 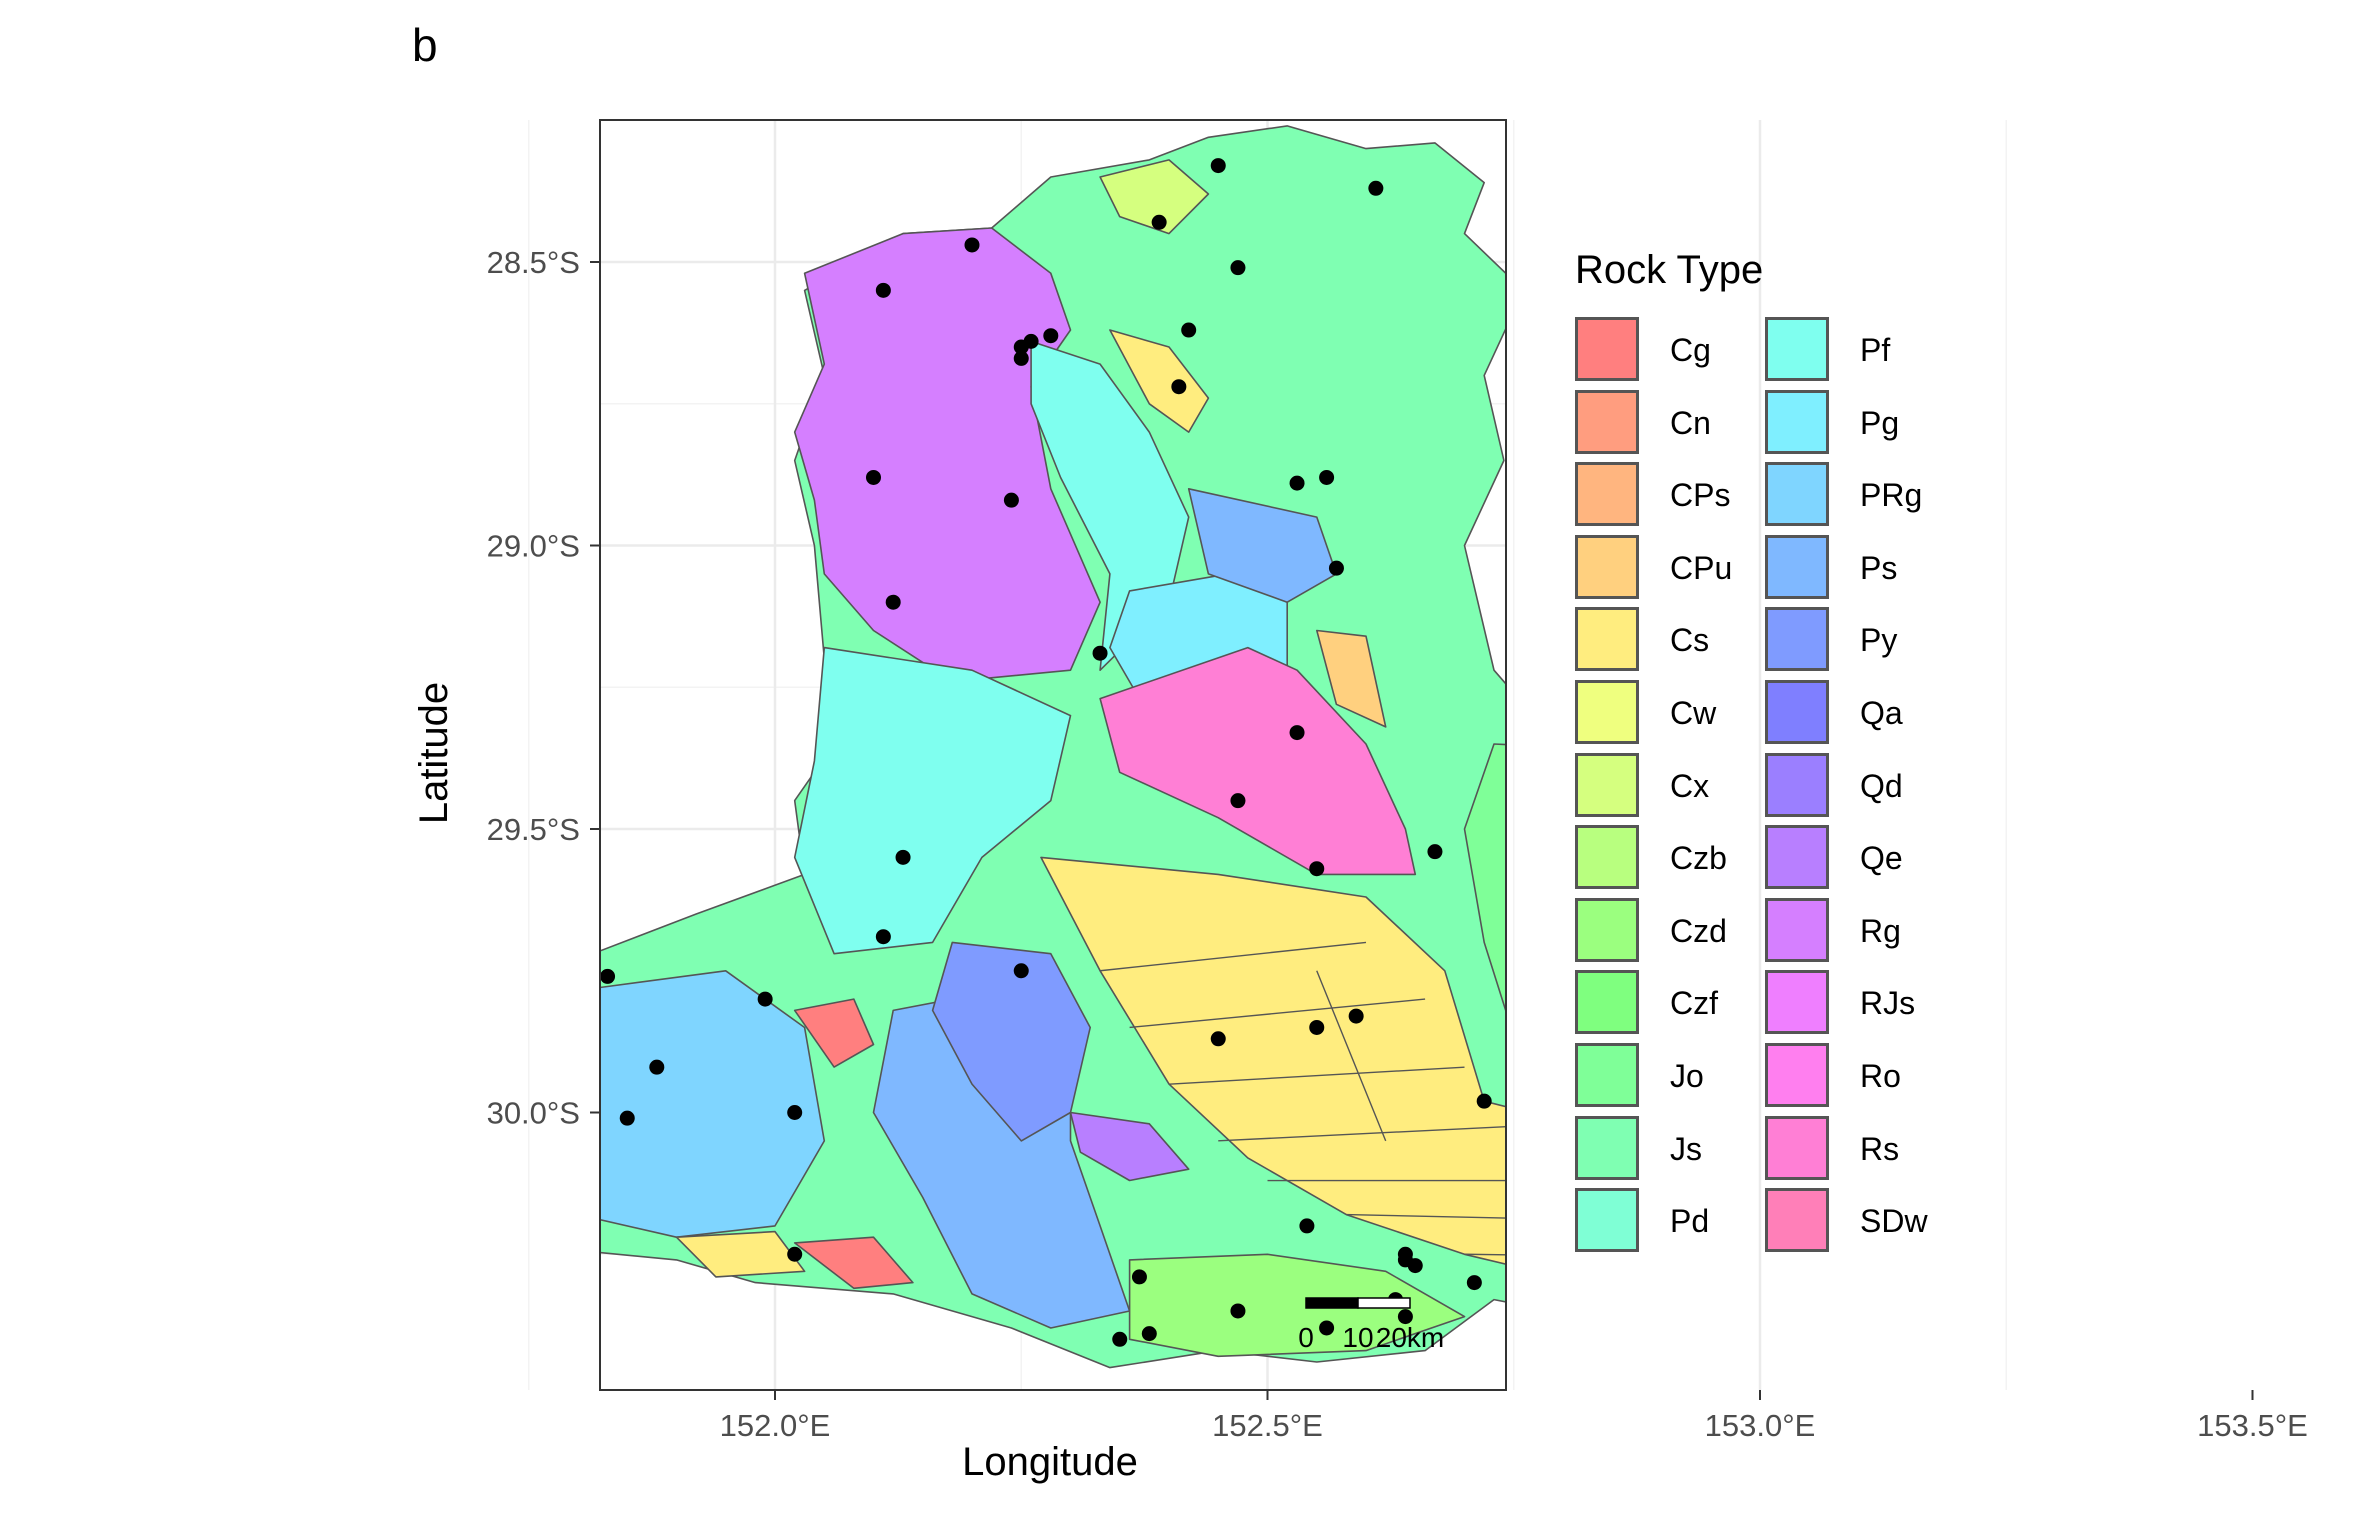 I want to click on unit-ps-sliver, so click(x=1262, y=545).